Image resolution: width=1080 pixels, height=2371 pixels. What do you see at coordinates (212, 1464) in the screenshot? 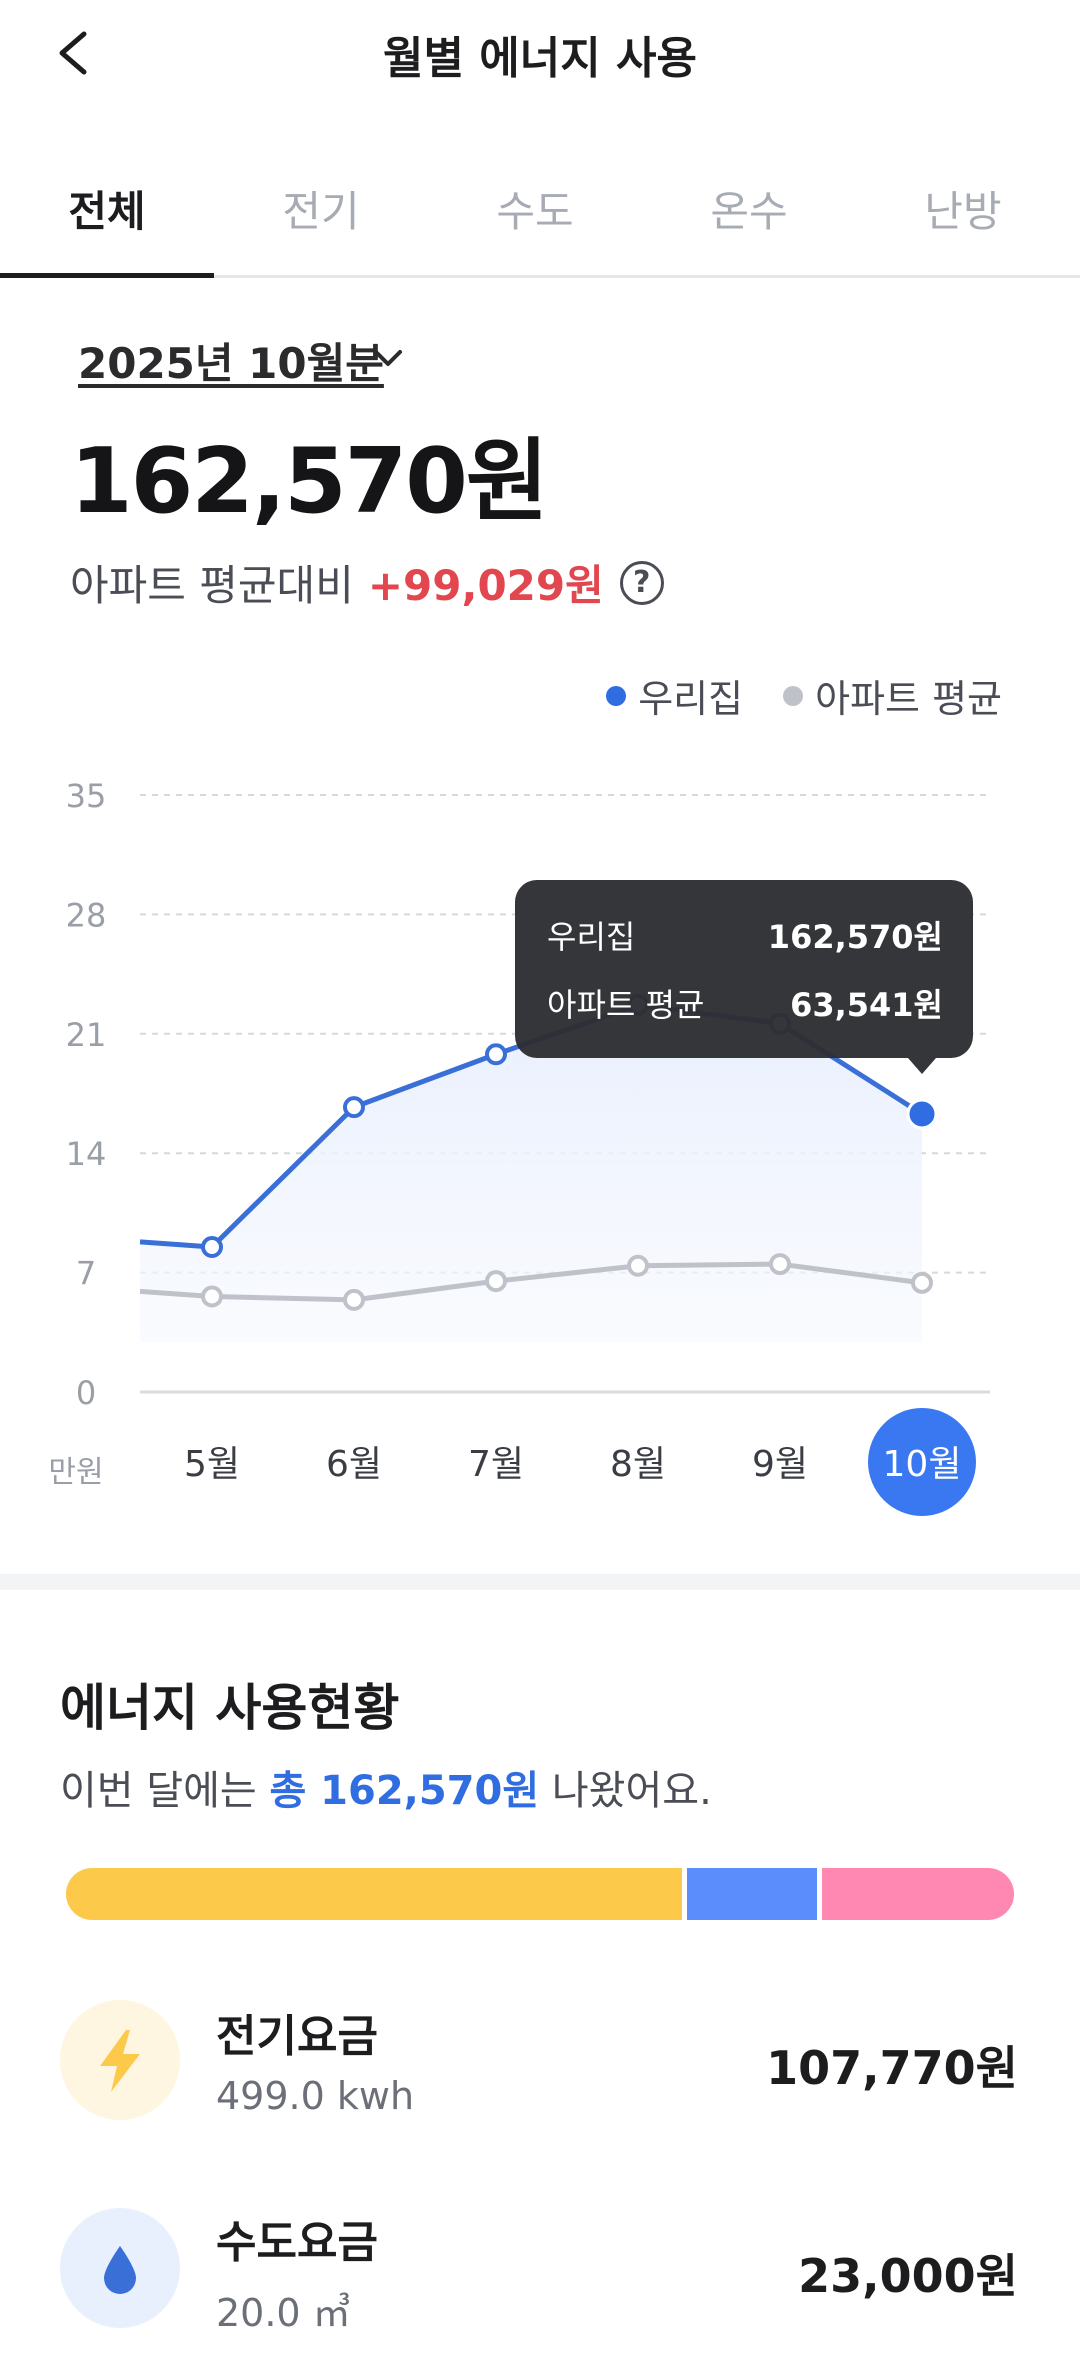
I see `x-tick-label: 5월` at bounding box center [212, 1464].